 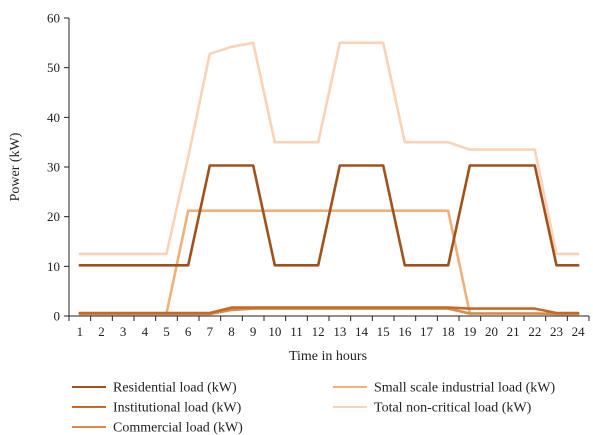 What do you see at coordinates (178, 428) in the screenshot?
I see `legend-label-2: Commercial load (kW)` at bounding box center [178, 428].